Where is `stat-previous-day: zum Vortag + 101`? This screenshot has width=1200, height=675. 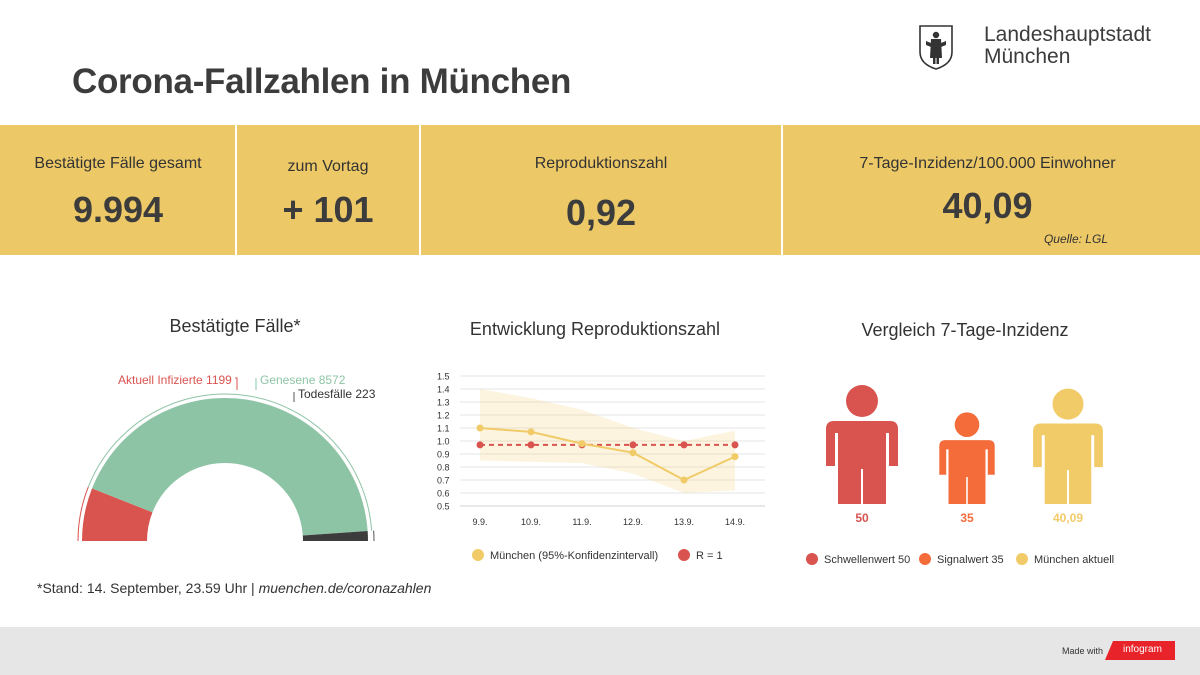
stat-previous-day: zum Vortag + 101 is located at coordinates (328, 190).